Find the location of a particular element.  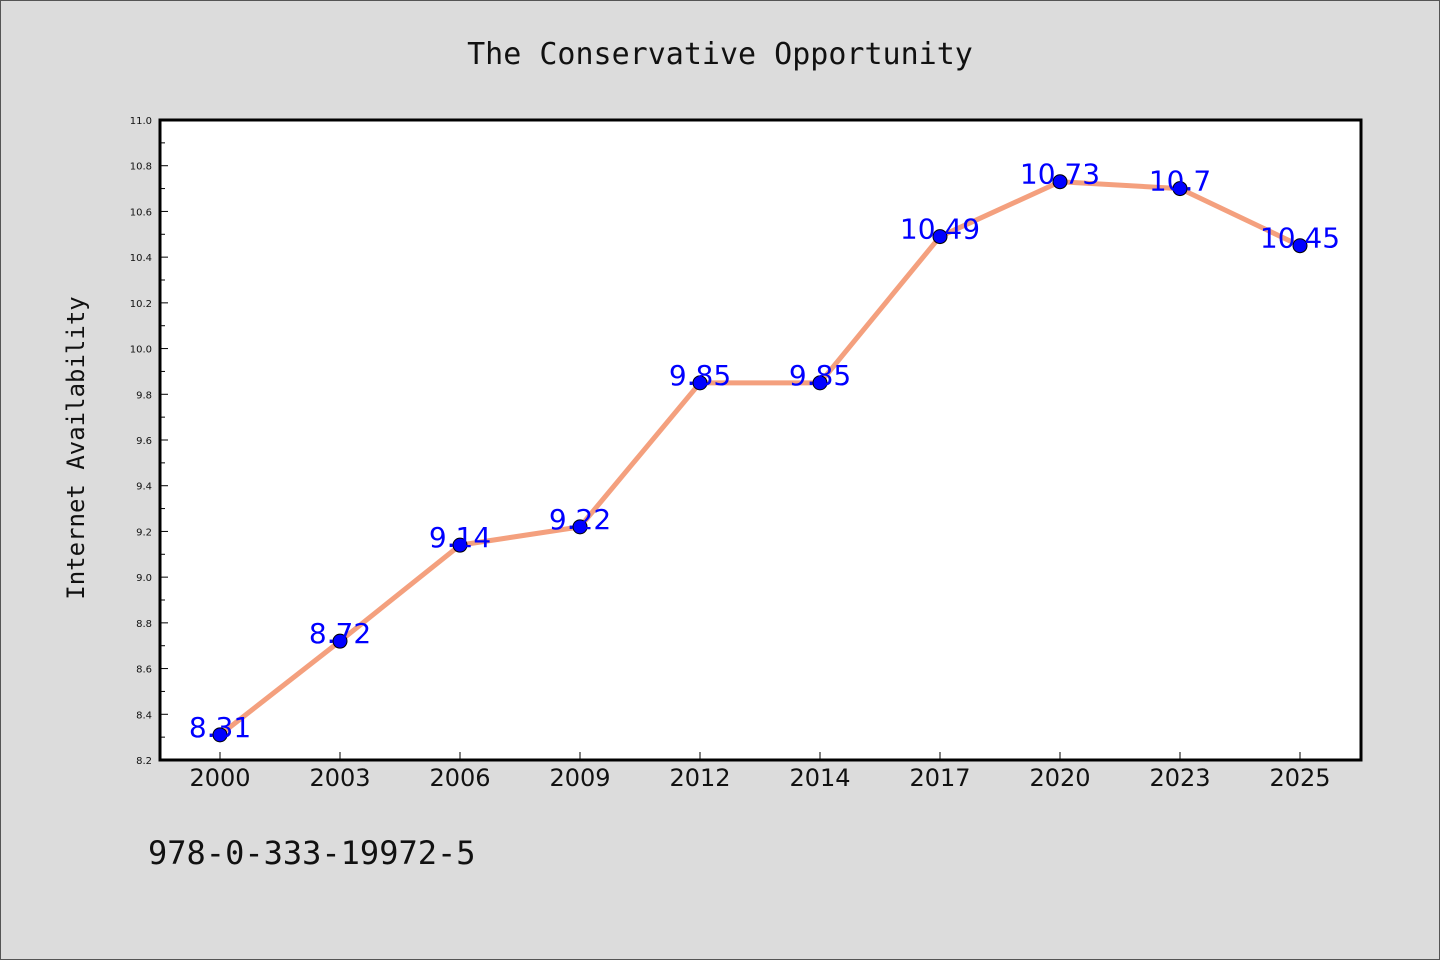

y-tick-label: 8.6 is located at coordinates (144, 670).